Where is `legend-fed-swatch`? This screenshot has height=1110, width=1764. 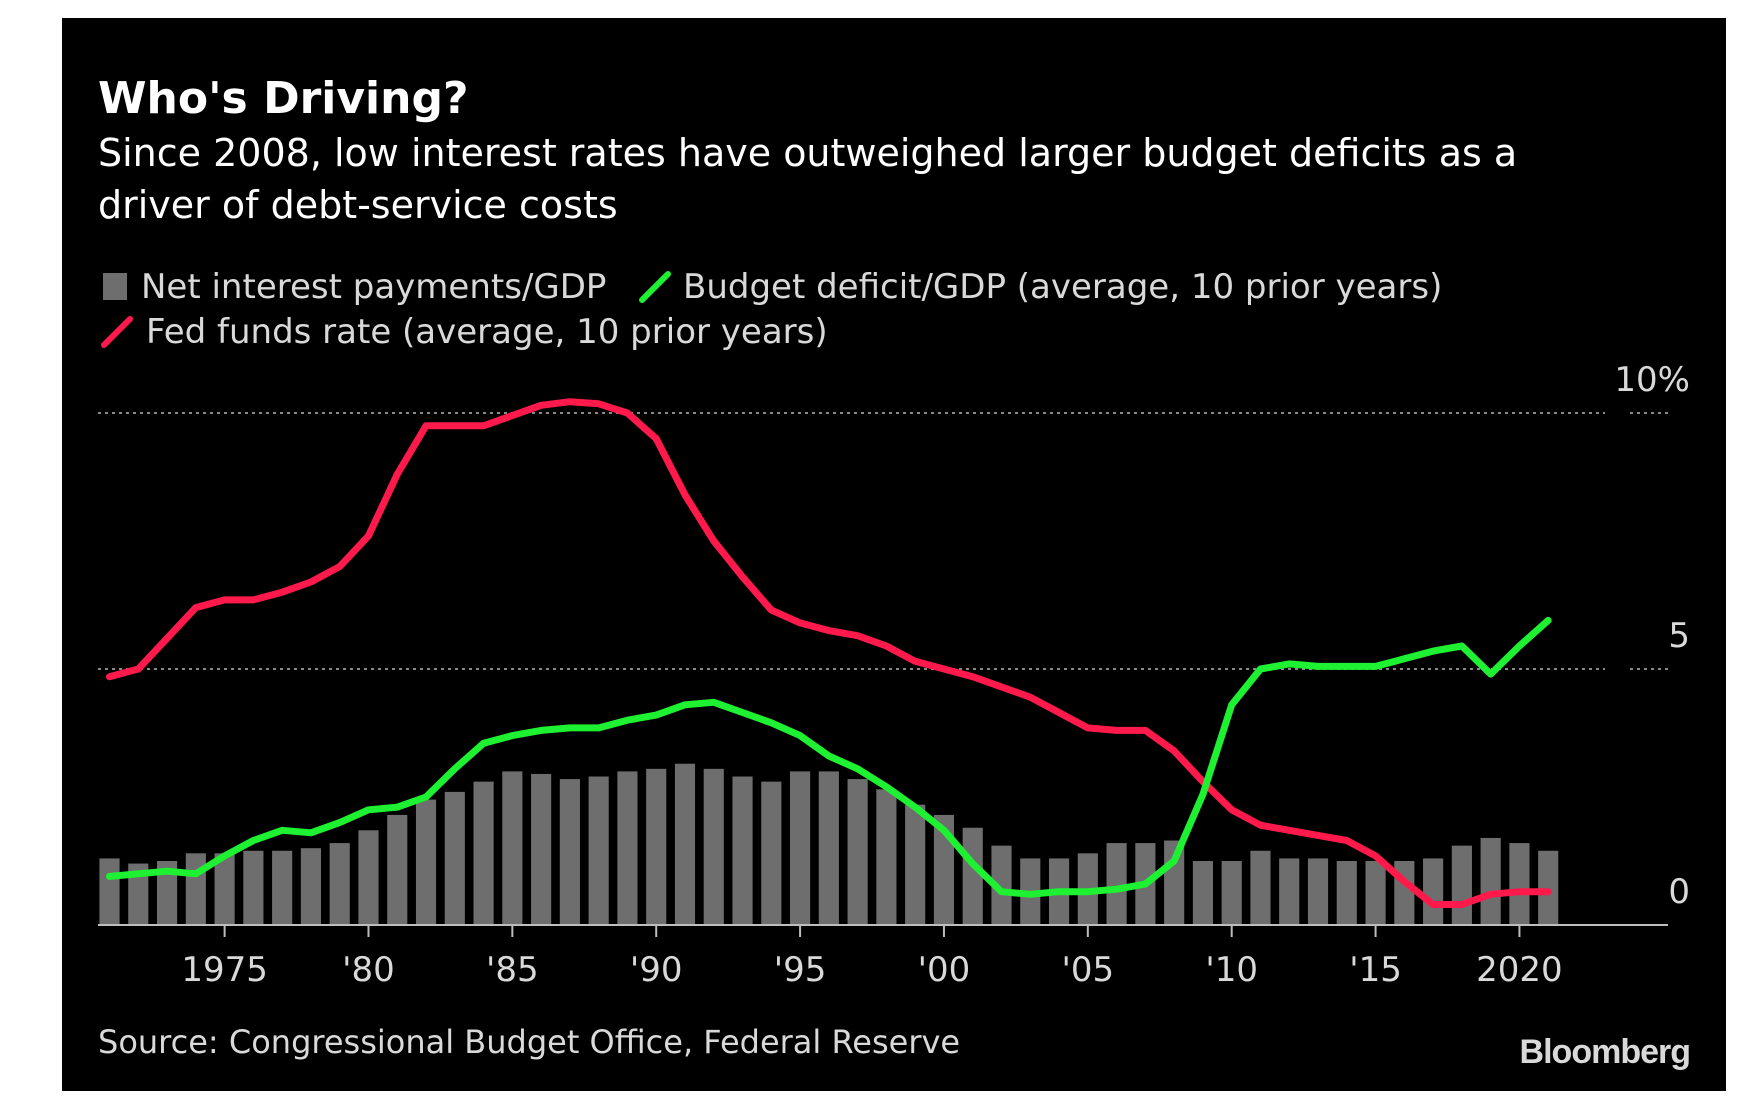
legend-fed-swatch is located at coordinates (117, 332).